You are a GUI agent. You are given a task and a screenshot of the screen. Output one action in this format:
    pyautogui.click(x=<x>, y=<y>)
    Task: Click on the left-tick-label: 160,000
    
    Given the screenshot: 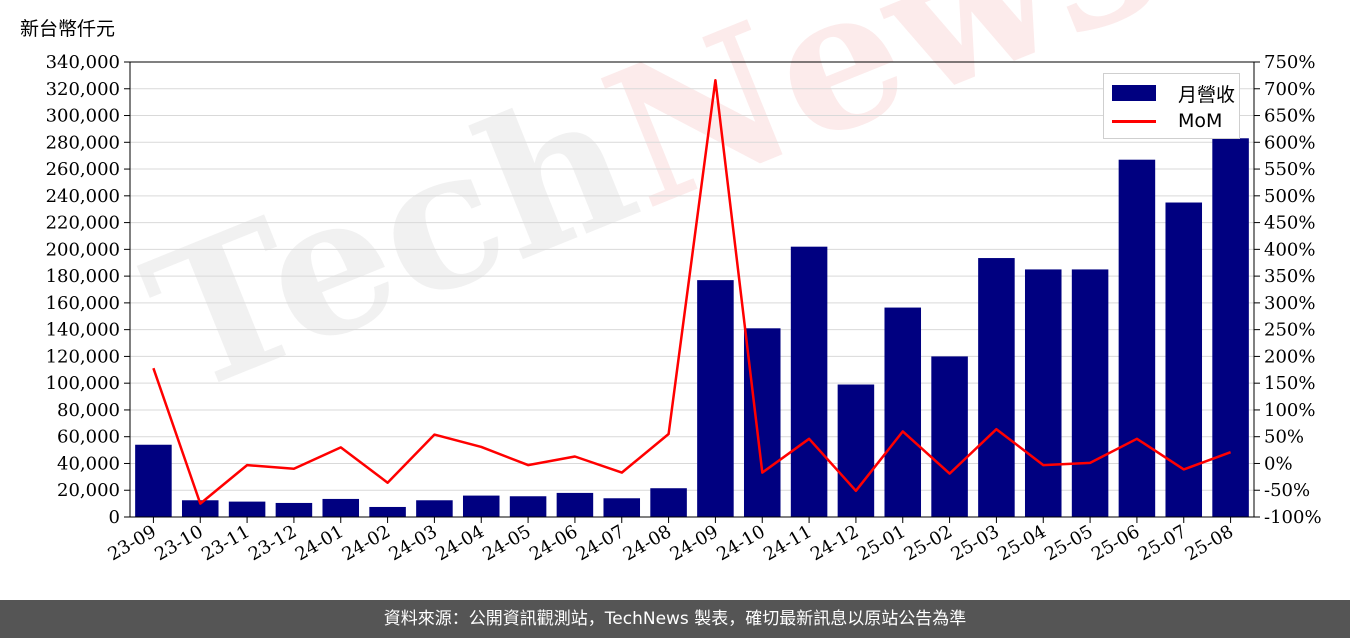 What is the action you would take?
    pyautogui.click(x=83, y=303)
    